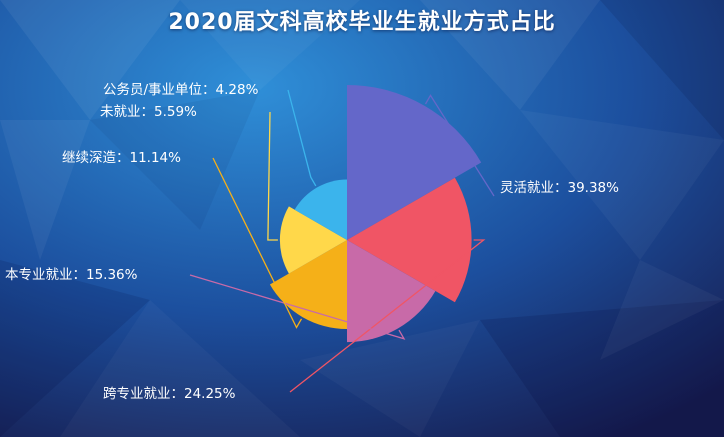  I want to click on chart-title: 2020届文科高校毕业生就业方式占比, so click(362, 22).